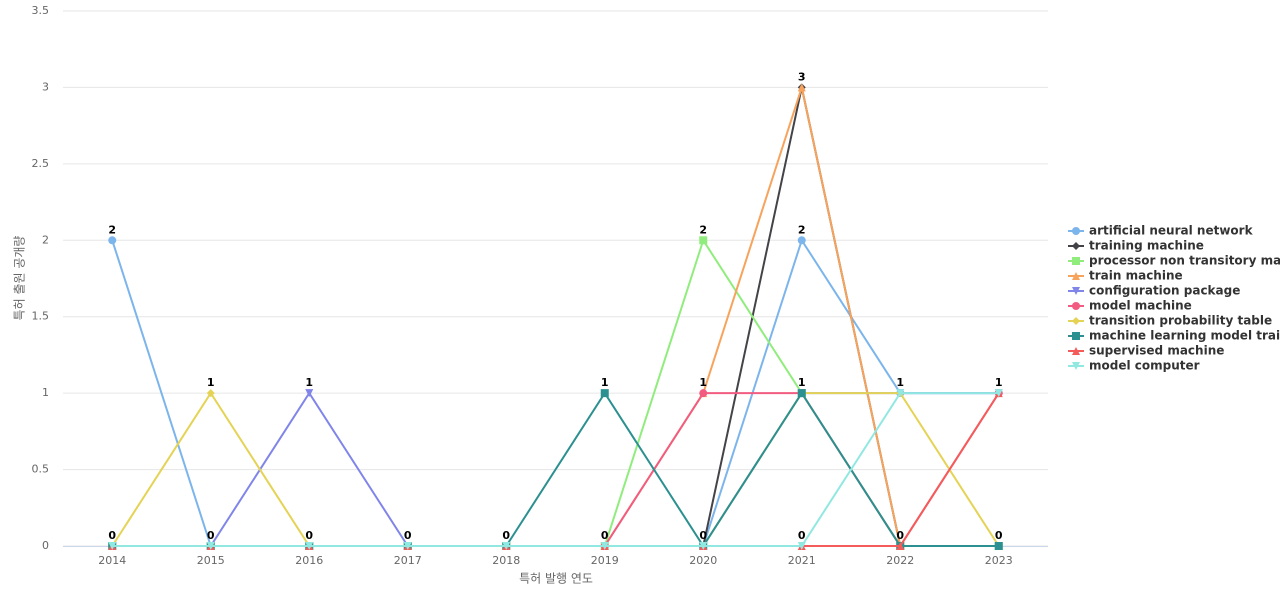 Image resolution: width=1280 pixels, height=600 pixels. I want to click on y-tick-label: 3.5, so click(41, 10).